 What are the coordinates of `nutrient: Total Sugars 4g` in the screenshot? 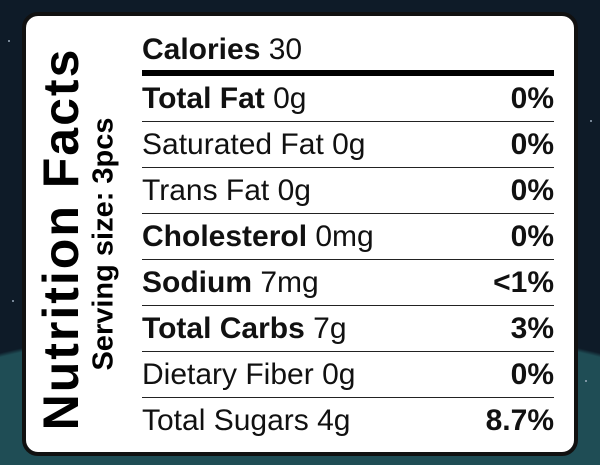 It's located at (246, 421).